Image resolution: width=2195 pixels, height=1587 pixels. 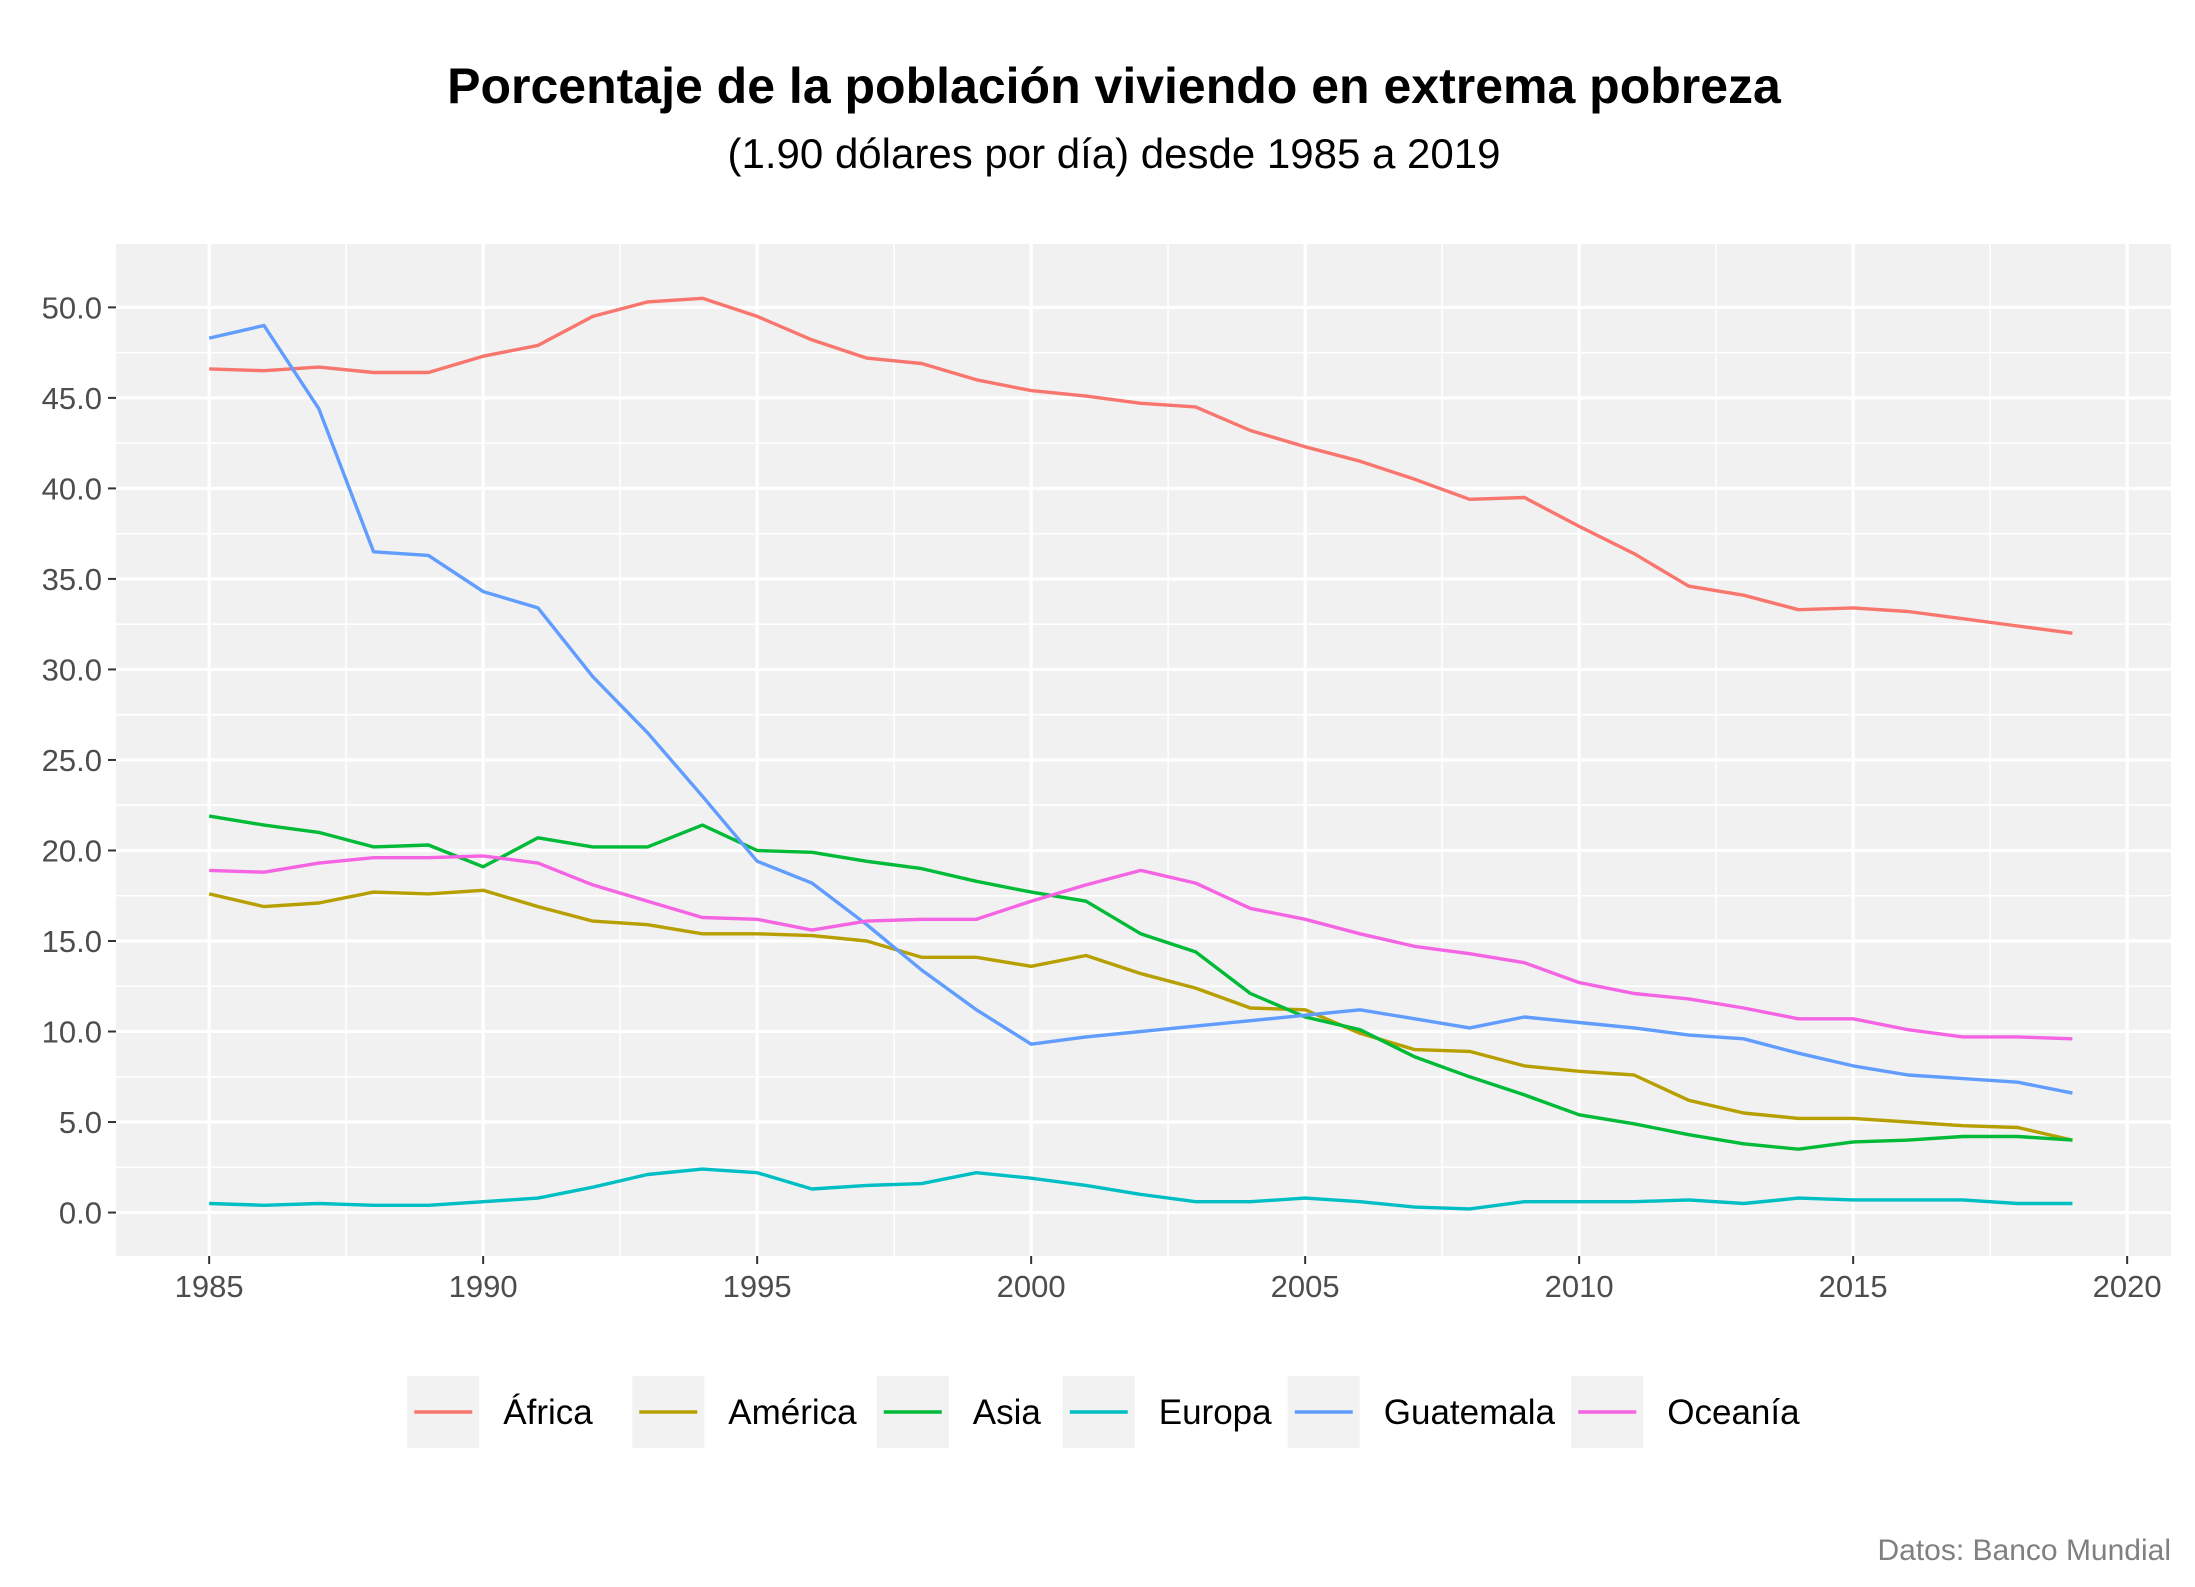 What do you see at coordinates (72, 398) in the screenshot?
I see `y-tick-label: 45.0` at bounding box center [72, 398].